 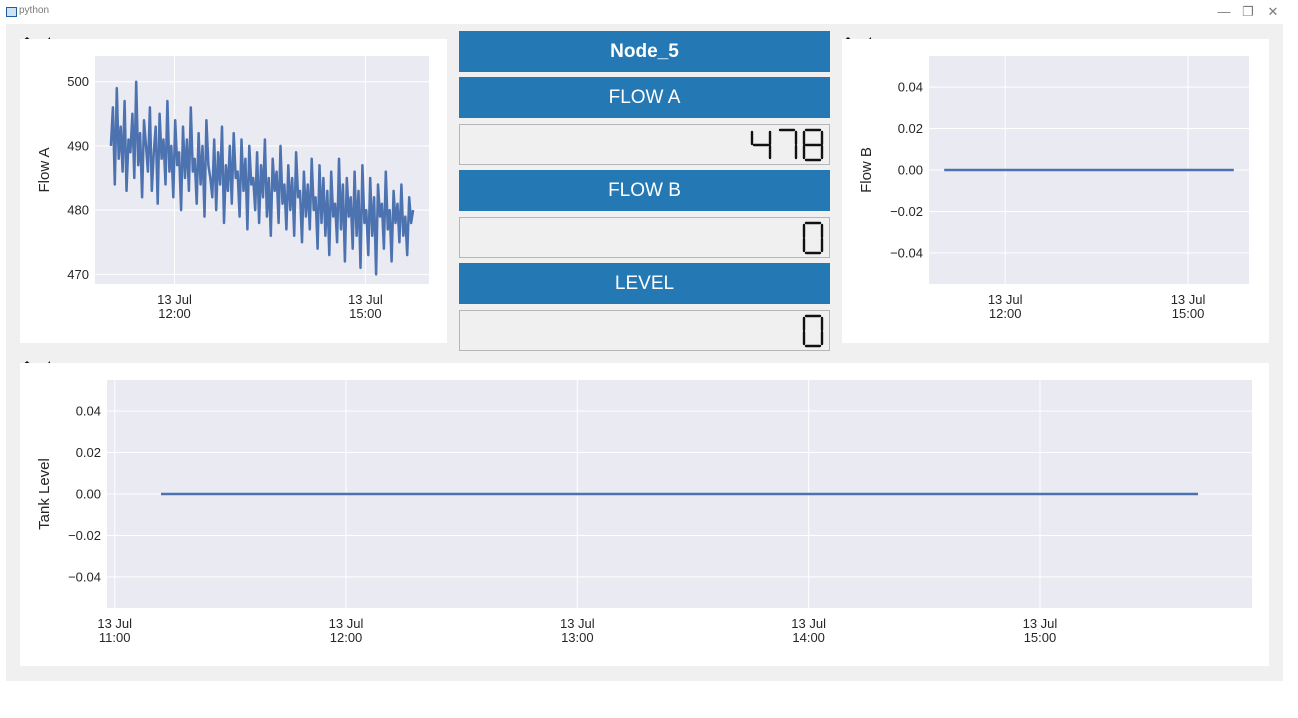 What do you see at coordinates (44, 169) in the screenshot?
I see `y-axis-title: Flow A` at bounding box center [44, 169].